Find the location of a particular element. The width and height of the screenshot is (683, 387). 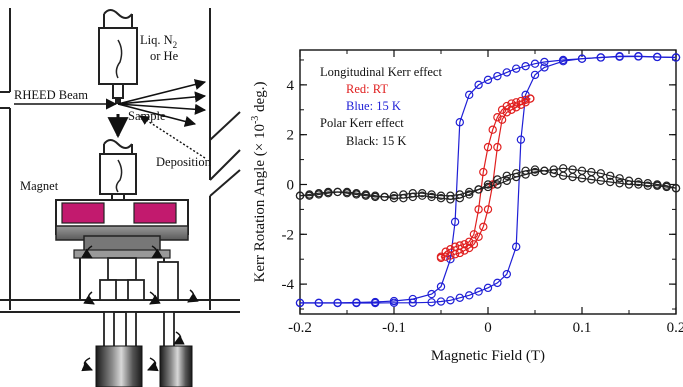

y-tick-label: -2 is located at coordinates (288, 235).